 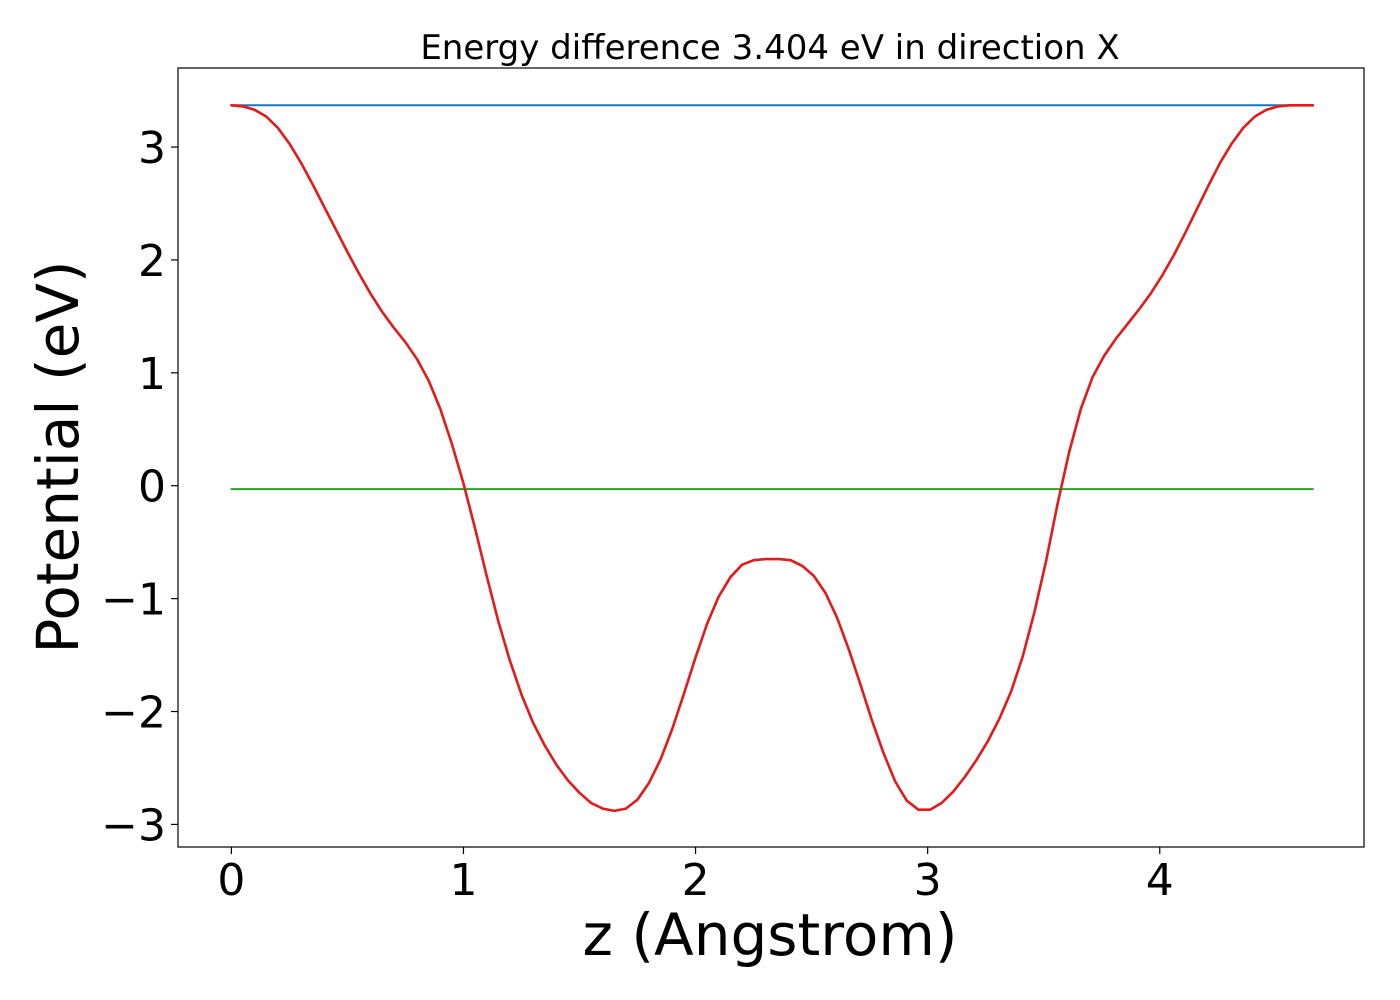 I want to click on y-axis: −3 −2 −1 0 1 2 3, so click(x=139, y=487).